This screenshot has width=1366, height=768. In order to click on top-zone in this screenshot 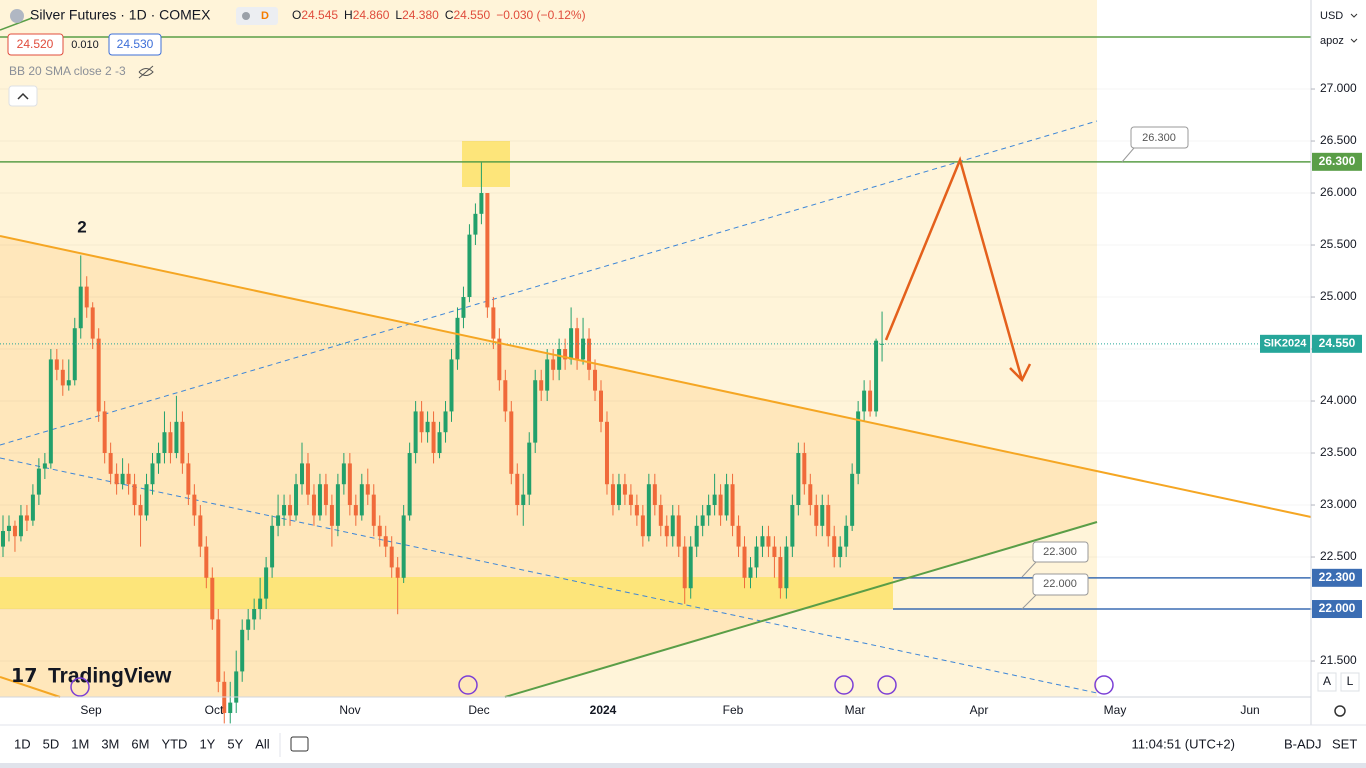, I will do `click(486, 164)`.